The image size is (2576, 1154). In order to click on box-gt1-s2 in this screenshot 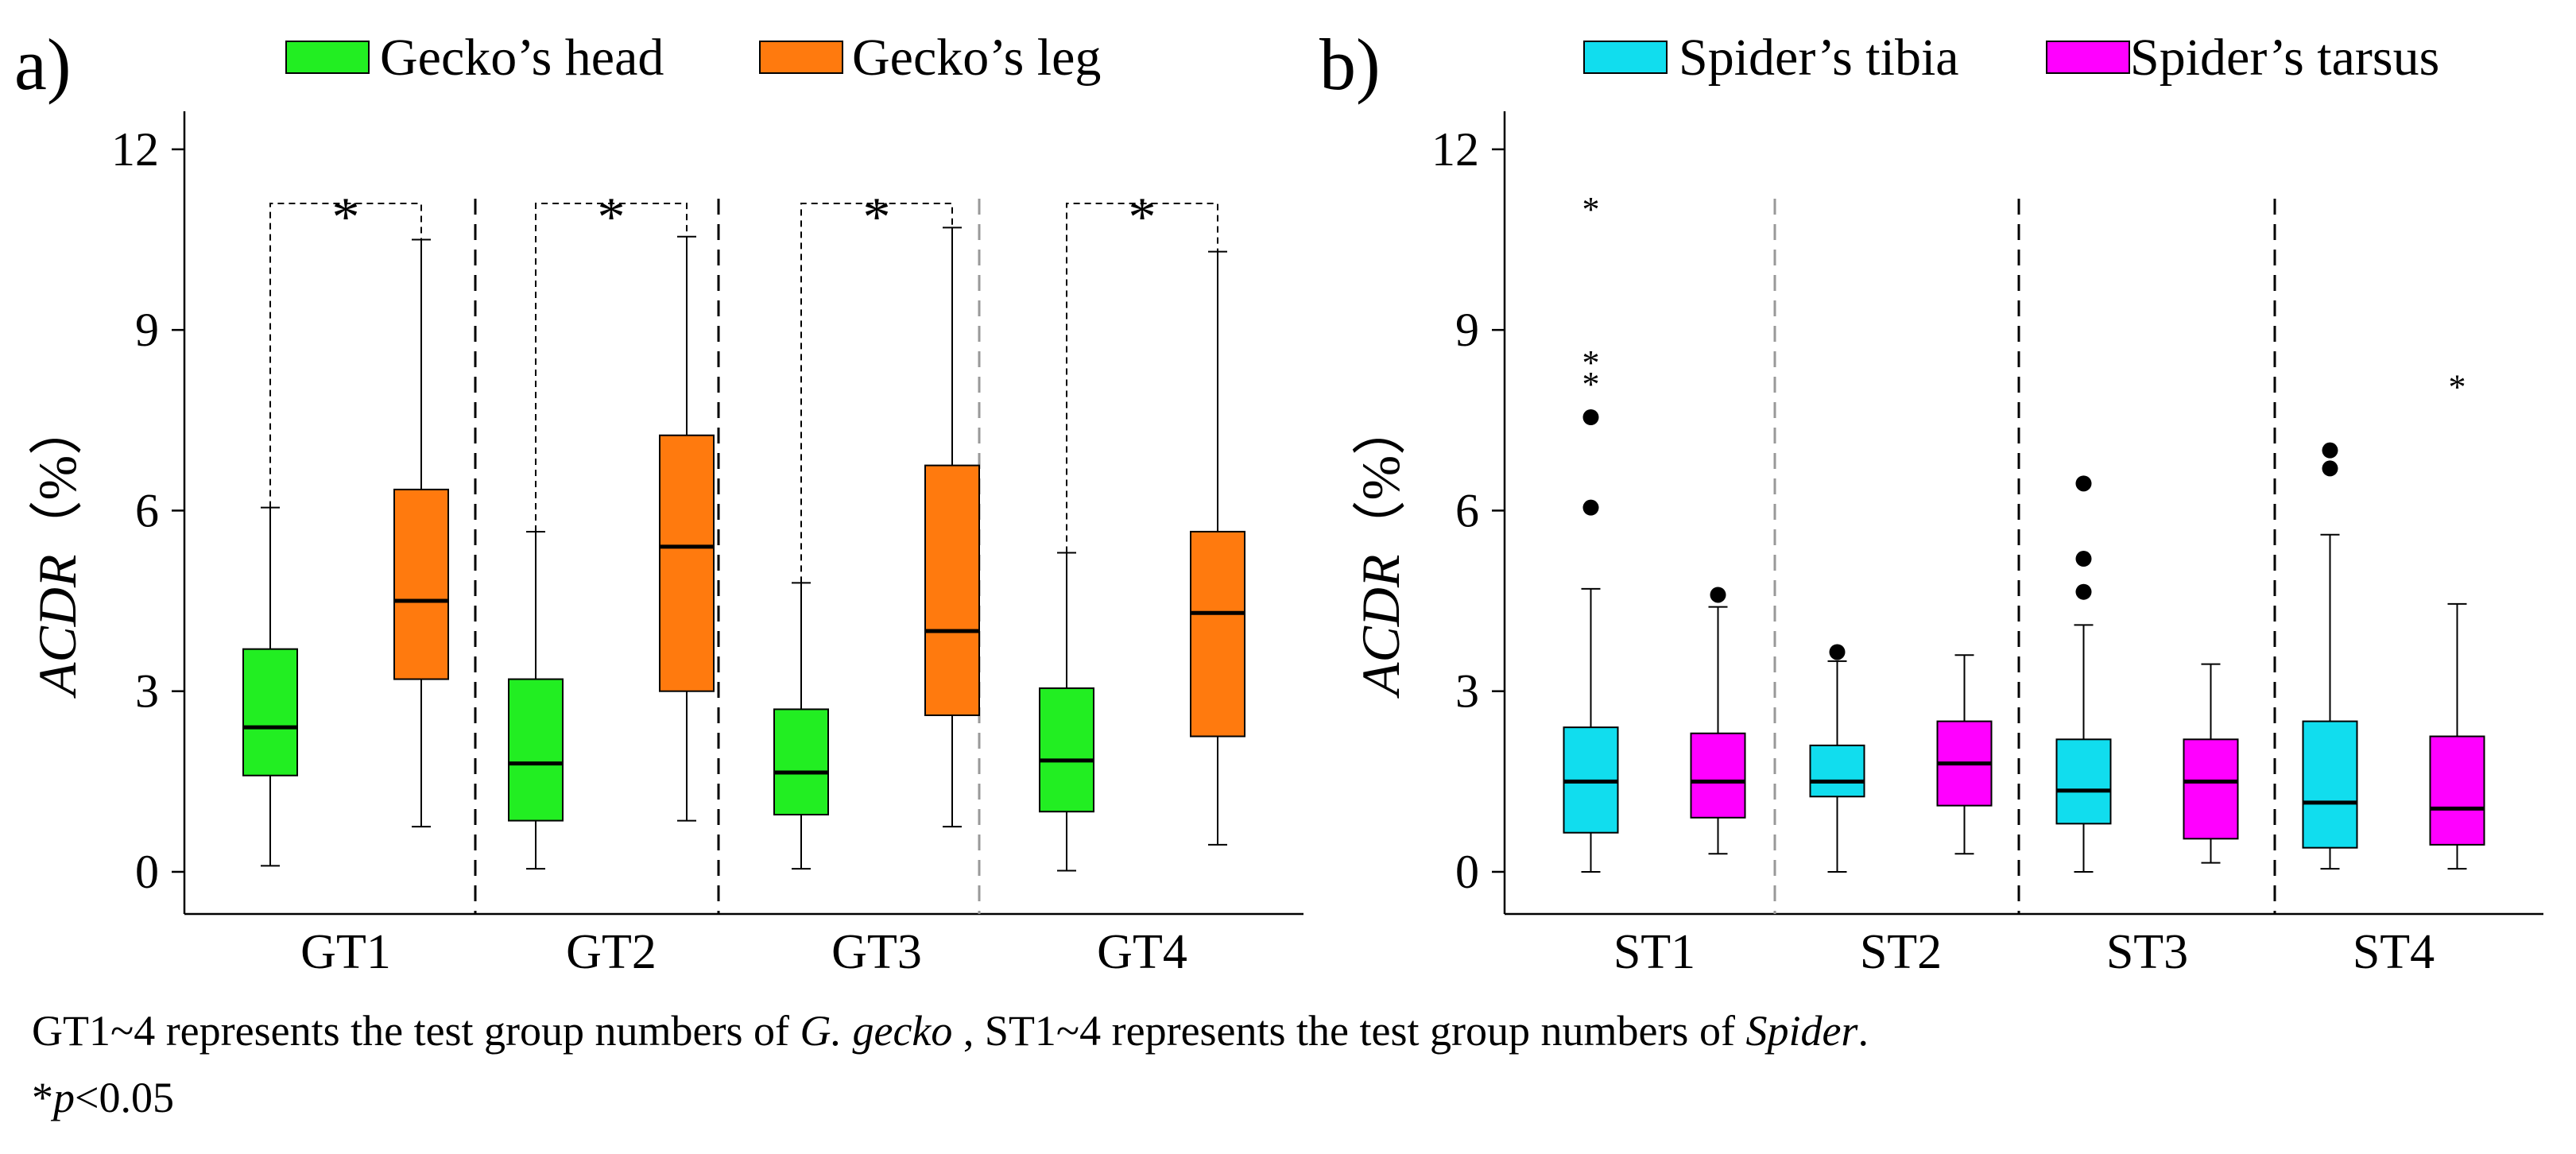, I will do `click(421, 584)`.